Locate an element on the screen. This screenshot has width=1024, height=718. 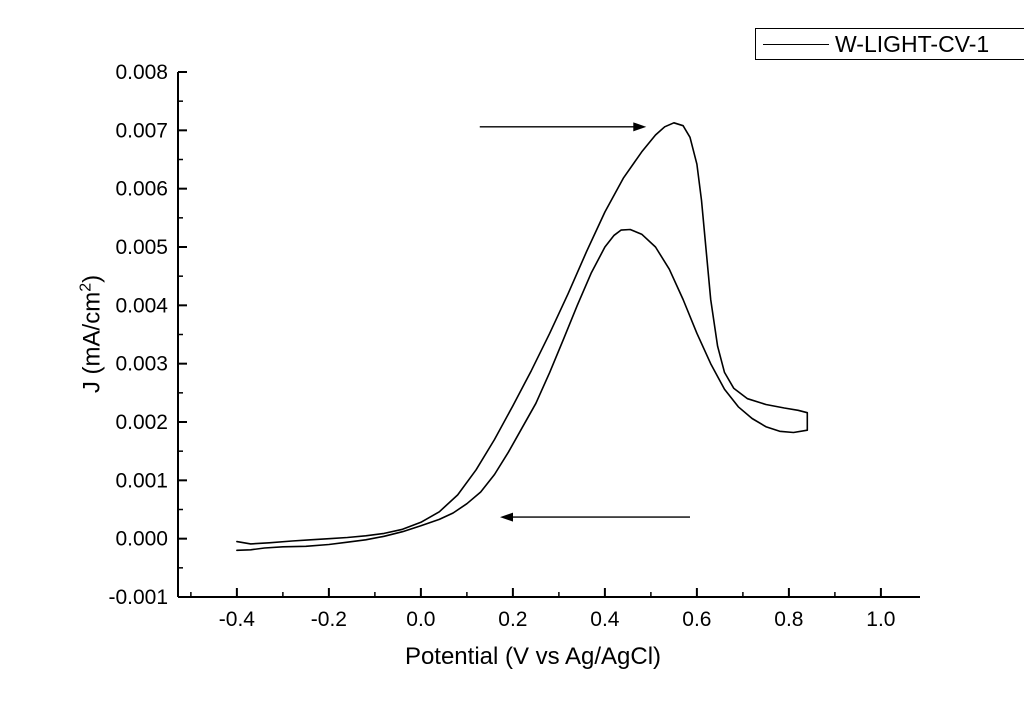
x-axis-label: Potential (V vs Ag/AgCl) is located at coordinates (533, 656).